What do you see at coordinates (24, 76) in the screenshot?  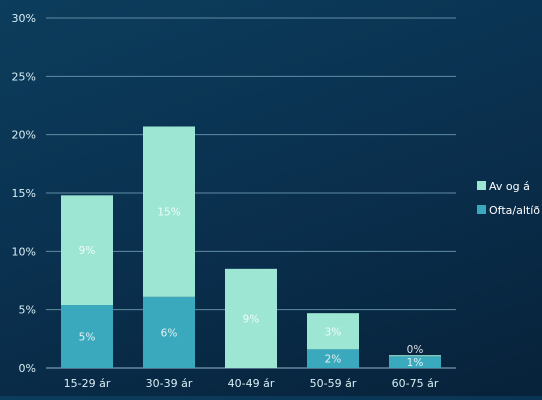 I see `y-tick-label: 25%` at bounding box center [24, 76].